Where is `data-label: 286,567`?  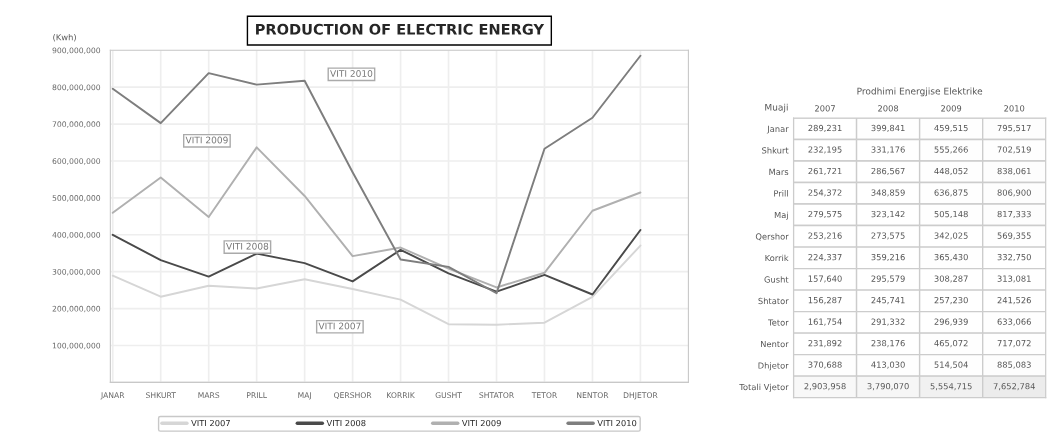
data-label: 286,567 is located at coordinates (888, 171).